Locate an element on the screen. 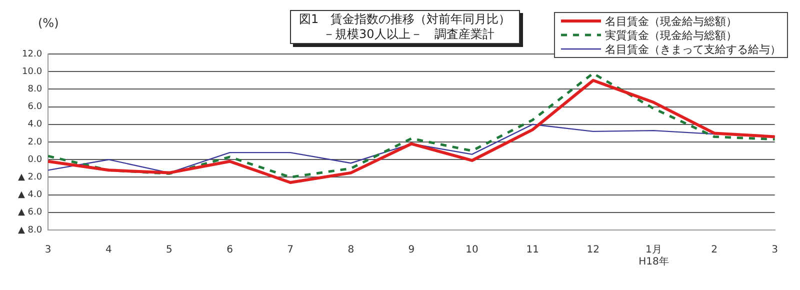  x-tick-label: 12 is located at coordinates (593, 250).